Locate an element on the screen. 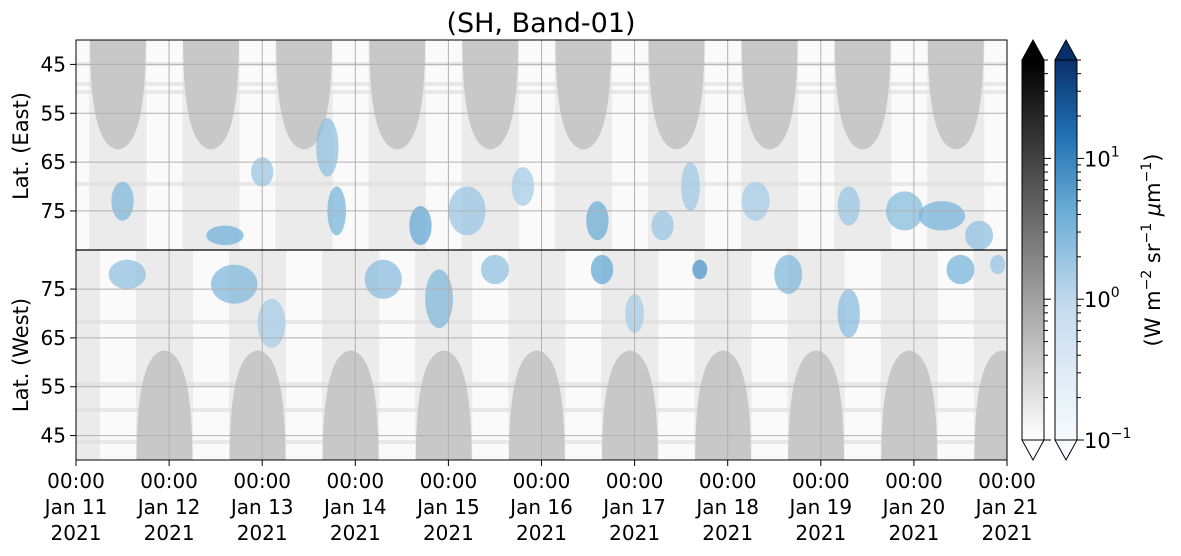 The width and height of the screenshot is (1181, 556). x-tick-label-line: Jan 14 is located at coordinates (354, 507).